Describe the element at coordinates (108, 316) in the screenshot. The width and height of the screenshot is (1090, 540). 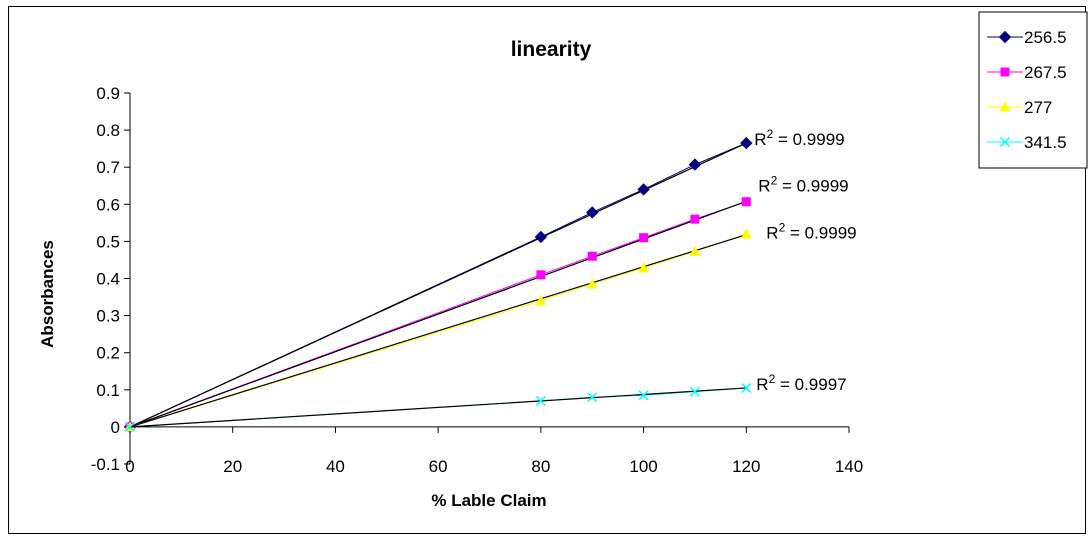
I see `y-tick-label: 0.3` at that location.